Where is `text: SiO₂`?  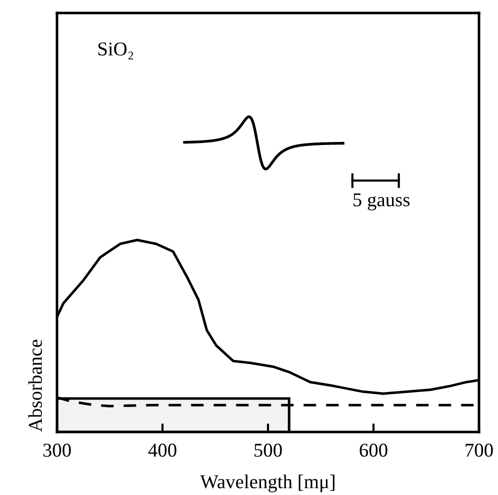 text: SiO₂ is located at coordinates (116, 51).